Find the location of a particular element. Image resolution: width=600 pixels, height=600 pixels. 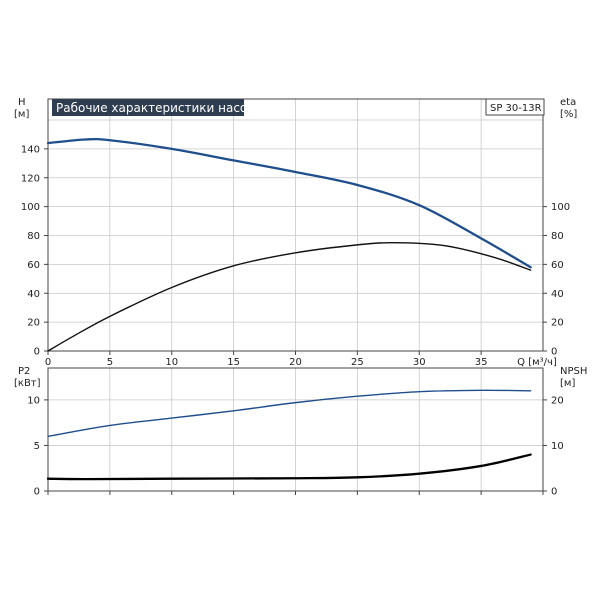

left-axis-tick-label: 100 is located at coordinates (30, 207).